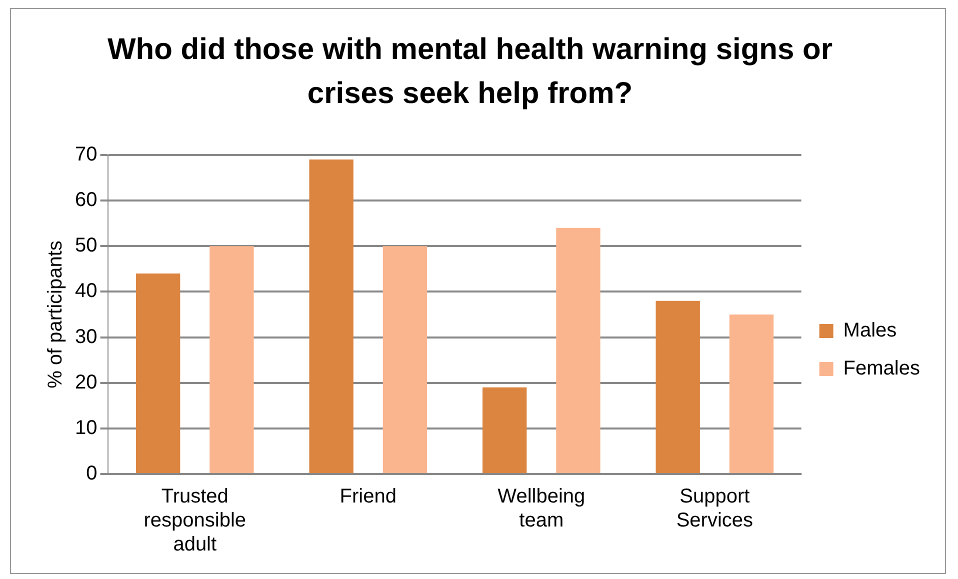 Image resolution: width=958 pixels, height=579 pixels. Describe the element at coordinates (86, 245) in the screenshot. I see `y-tick-label: 50` at that location.